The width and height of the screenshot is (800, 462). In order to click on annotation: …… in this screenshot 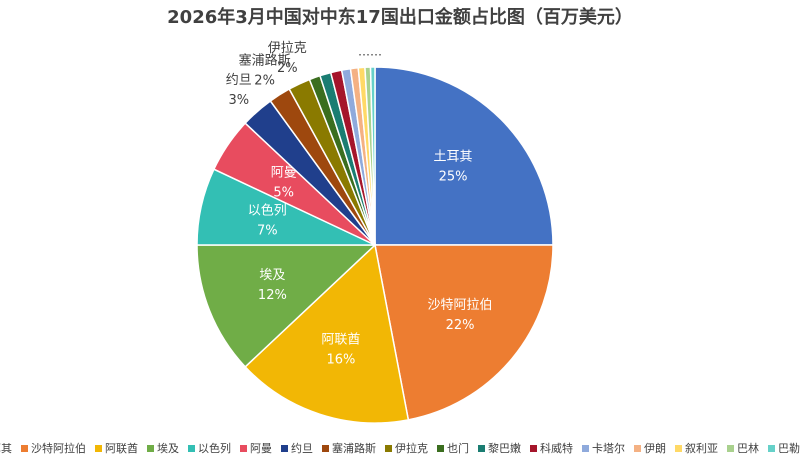, I will do `click(370, 52)`.